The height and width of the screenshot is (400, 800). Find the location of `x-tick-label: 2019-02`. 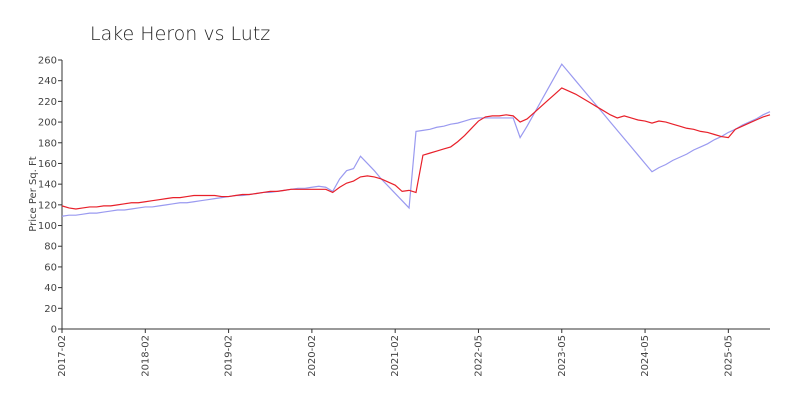

x-tick-label: 2019-02 is located at coordinates (229, 356).